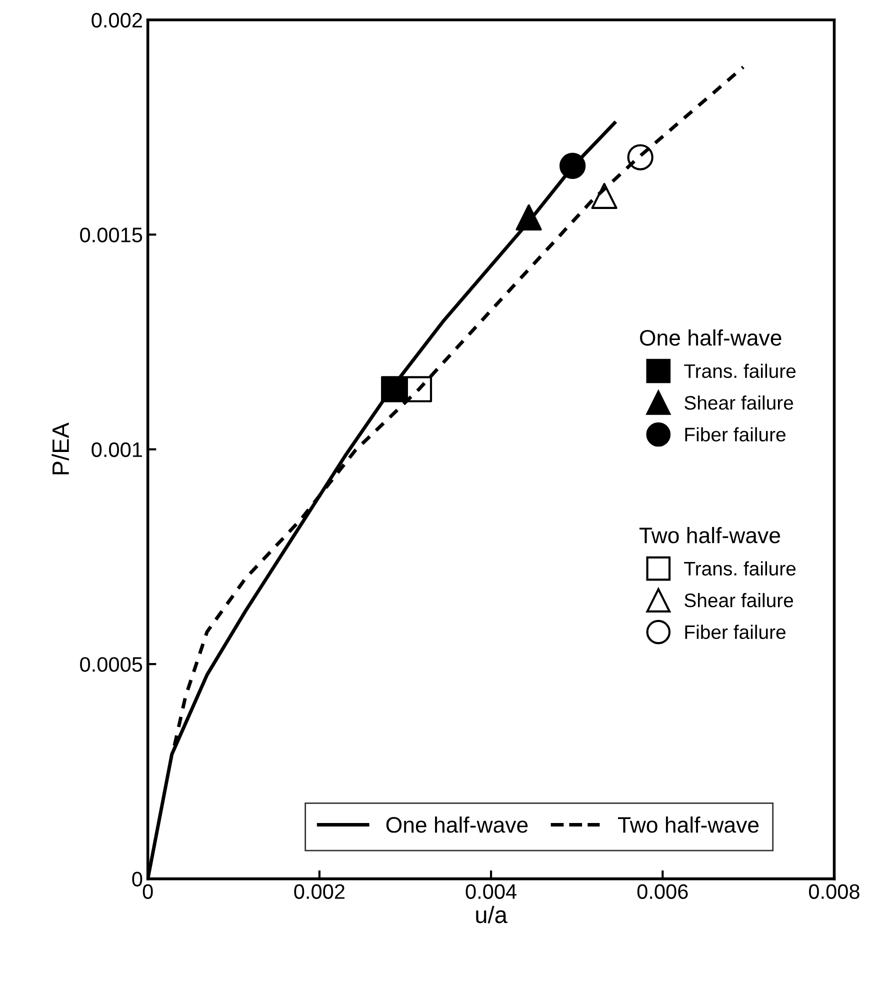 Image resolution: width=880 pixels, height=993 pixels. I want to click on x-tick-label: 0.004, so click(491, 891).